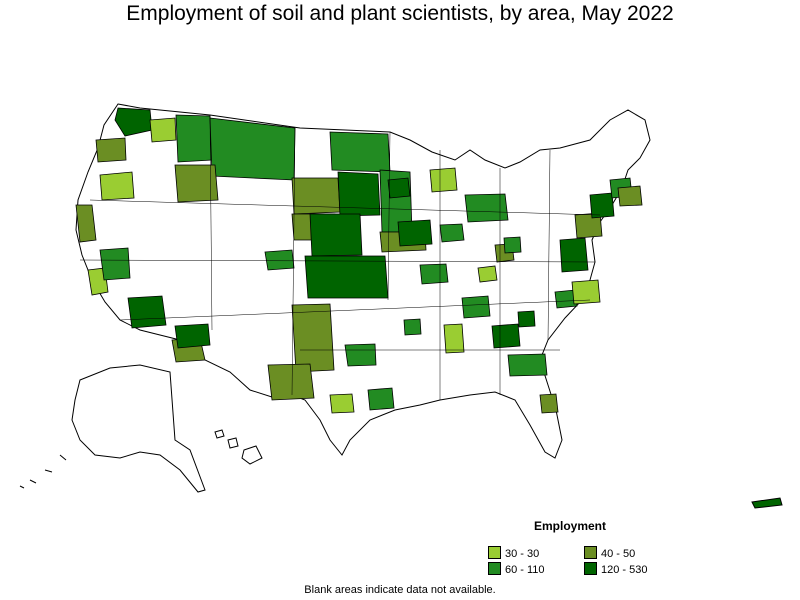 This screenshot has width=800, height=600. I want to click on legend-label: 120 - 530, so click(624, 570).